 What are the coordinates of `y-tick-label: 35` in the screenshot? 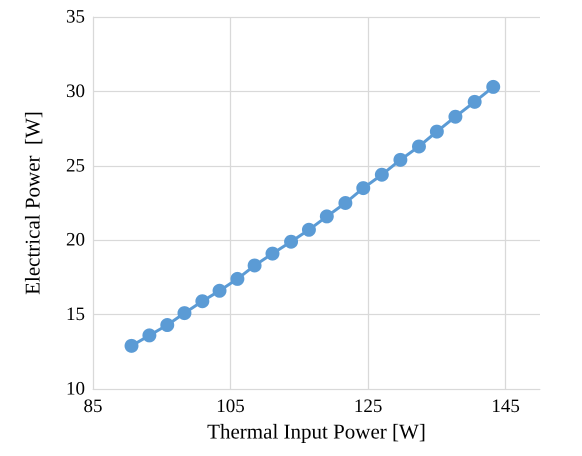 It's located at (75, 17).